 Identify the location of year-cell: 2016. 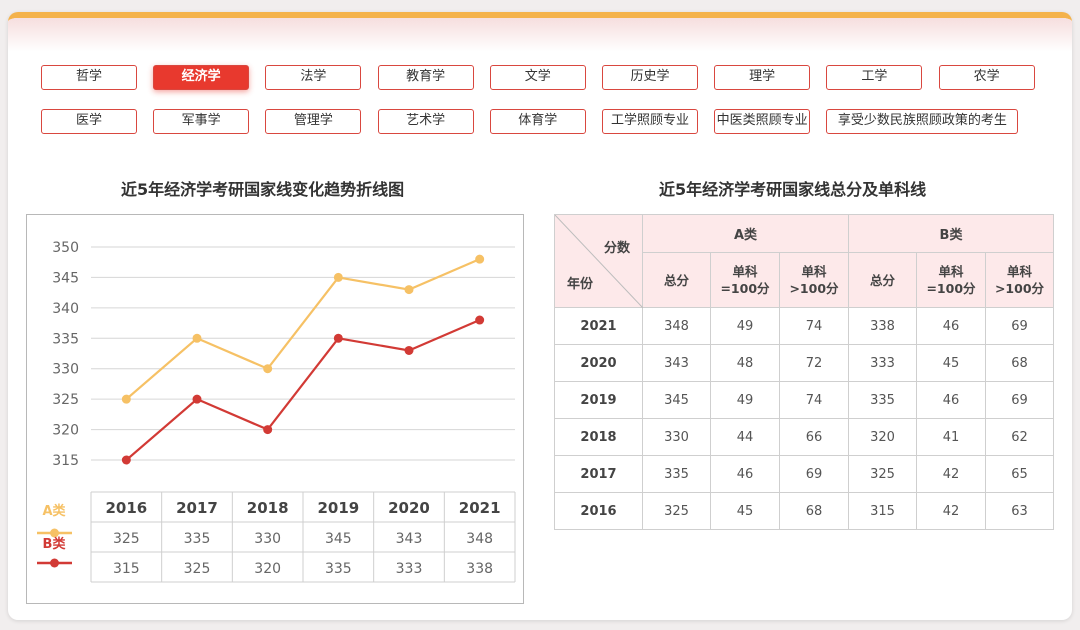
(598, 511).